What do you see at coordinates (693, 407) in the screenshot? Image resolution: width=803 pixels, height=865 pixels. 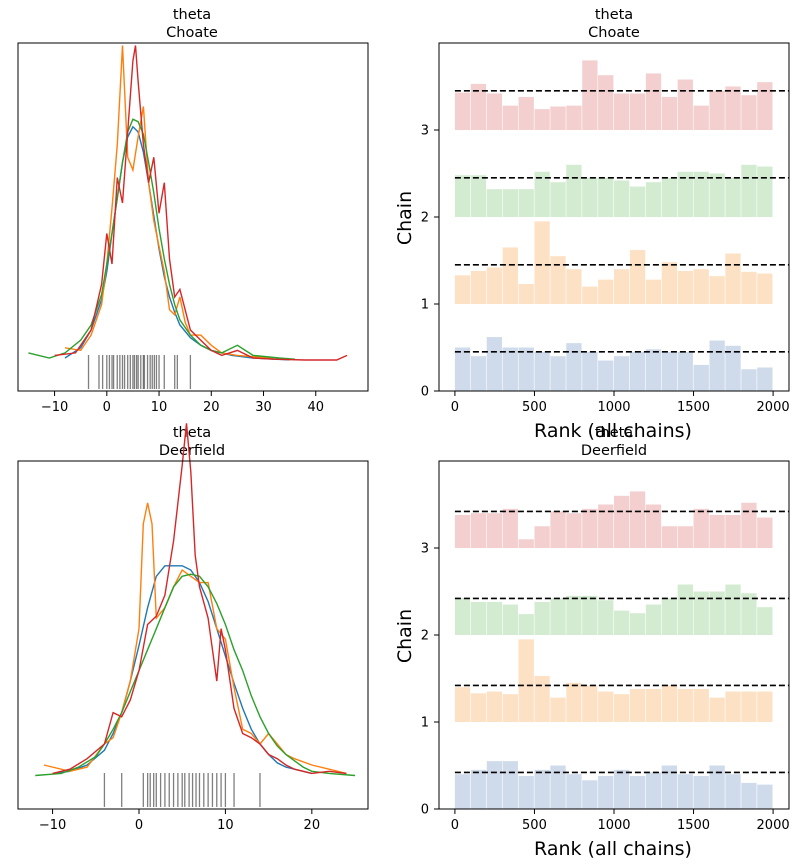 I see `rank-choate-xtick-label: 1500` at bounding box center [693, 407].